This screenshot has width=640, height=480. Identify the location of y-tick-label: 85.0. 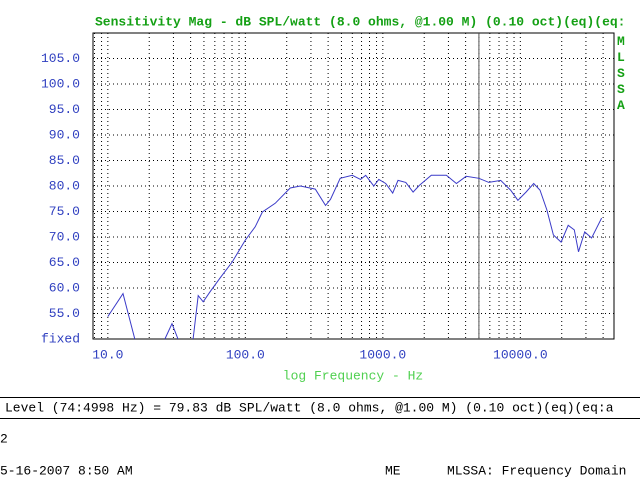
(64, 160).